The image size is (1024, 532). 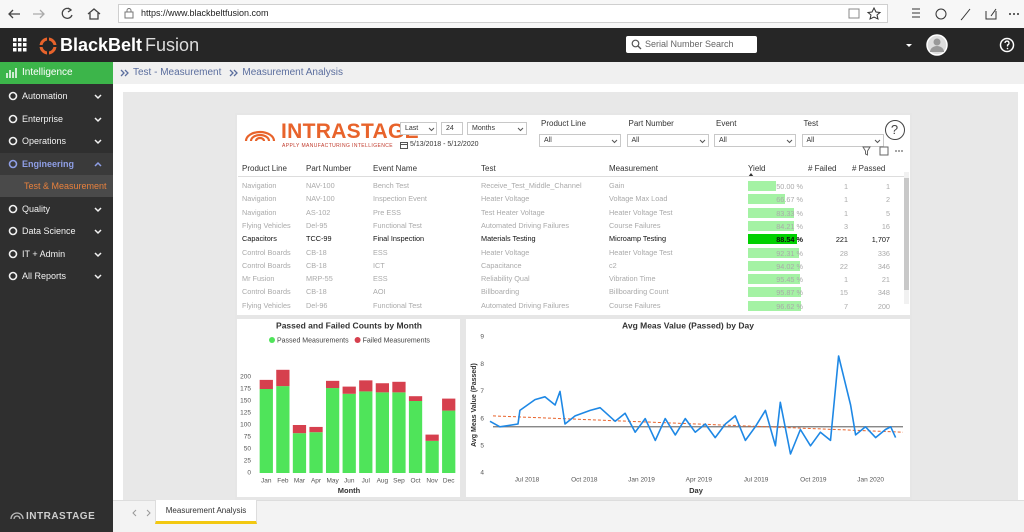 What do you see at coordinates (337, 146) in the screenshot?
I see `report-tagline: APPLY MANUFACTURING INTELLIGENCE` at bounding box center [337, 146].